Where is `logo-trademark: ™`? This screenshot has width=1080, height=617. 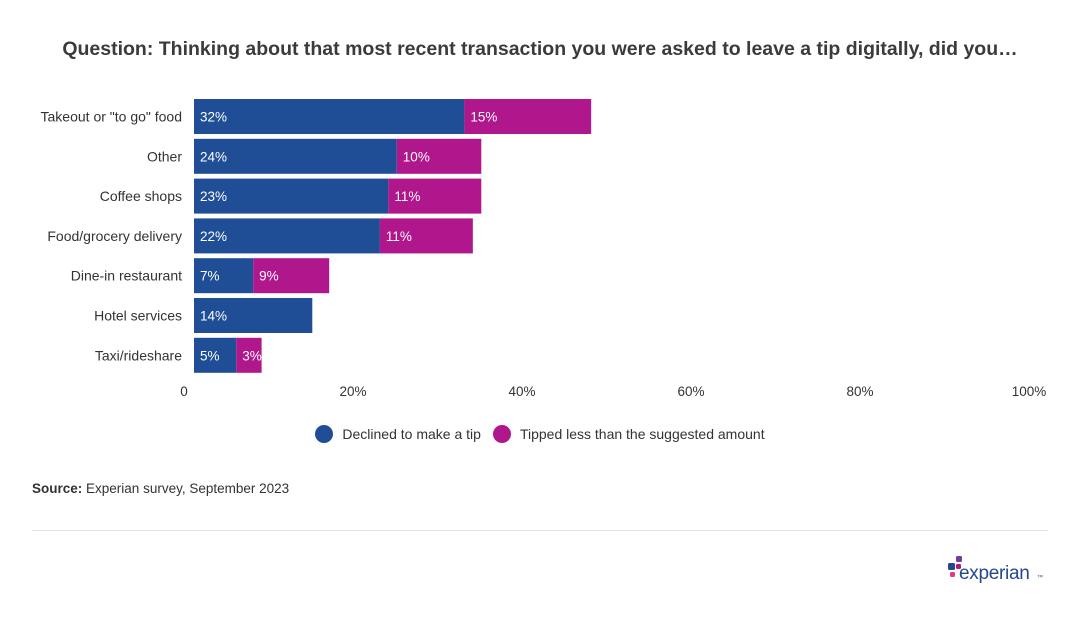
logo-trademark: ™ is located at coordinates (1040, 578).